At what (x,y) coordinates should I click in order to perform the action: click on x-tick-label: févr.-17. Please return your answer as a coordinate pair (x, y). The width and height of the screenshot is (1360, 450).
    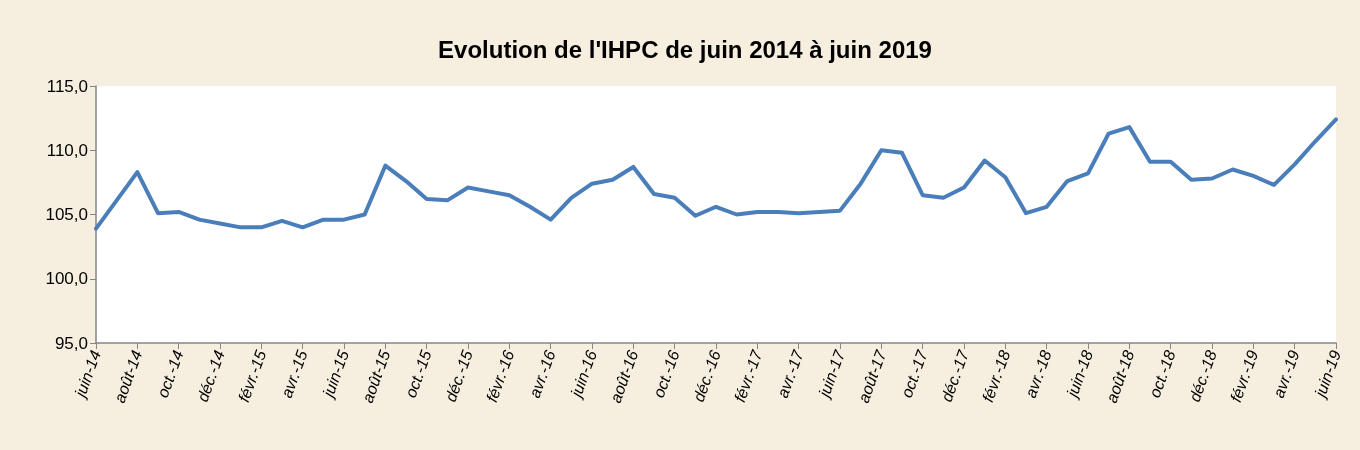
    Looking at the image, I should click on (748, 376).